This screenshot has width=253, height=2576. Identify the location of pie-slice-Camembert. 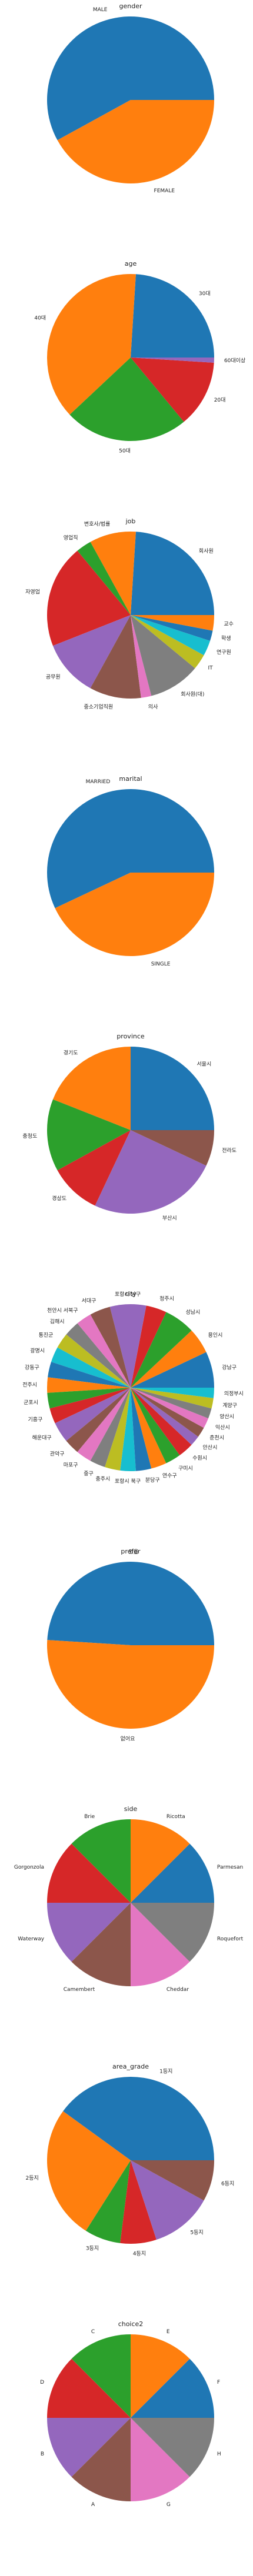
(101, 1944).